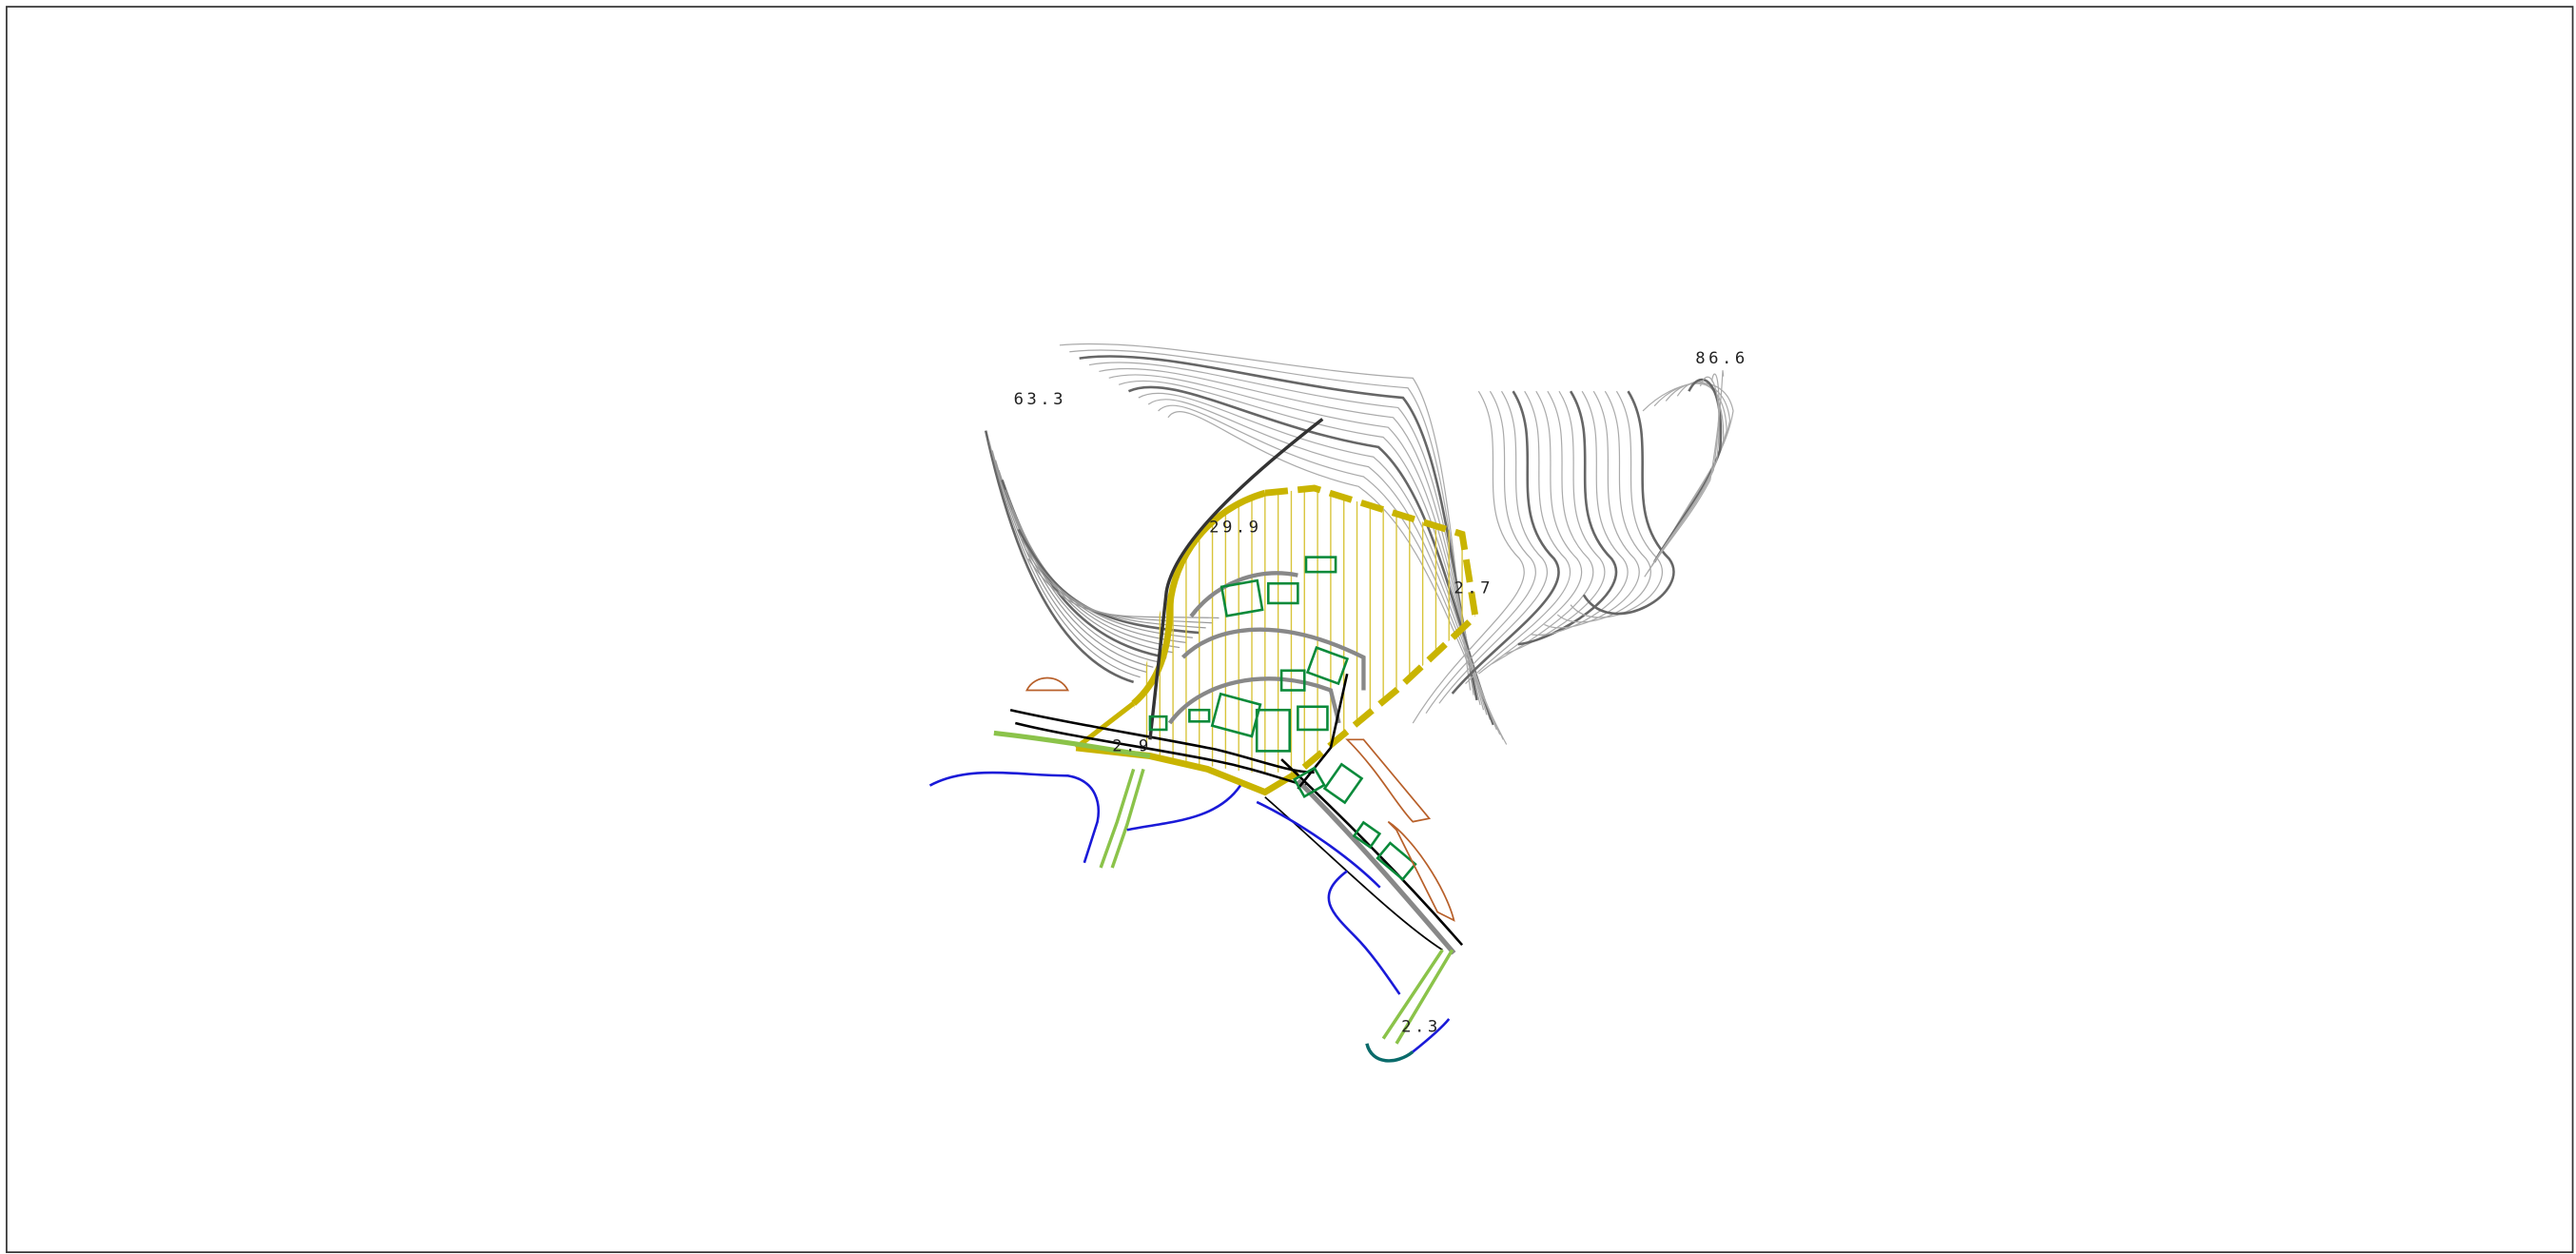 This screenshot has width=2576, height=1254. What do you see at coordinates (1282, 718) in the screenshot?
I see `buildings` at bounding box center [1282, 718].